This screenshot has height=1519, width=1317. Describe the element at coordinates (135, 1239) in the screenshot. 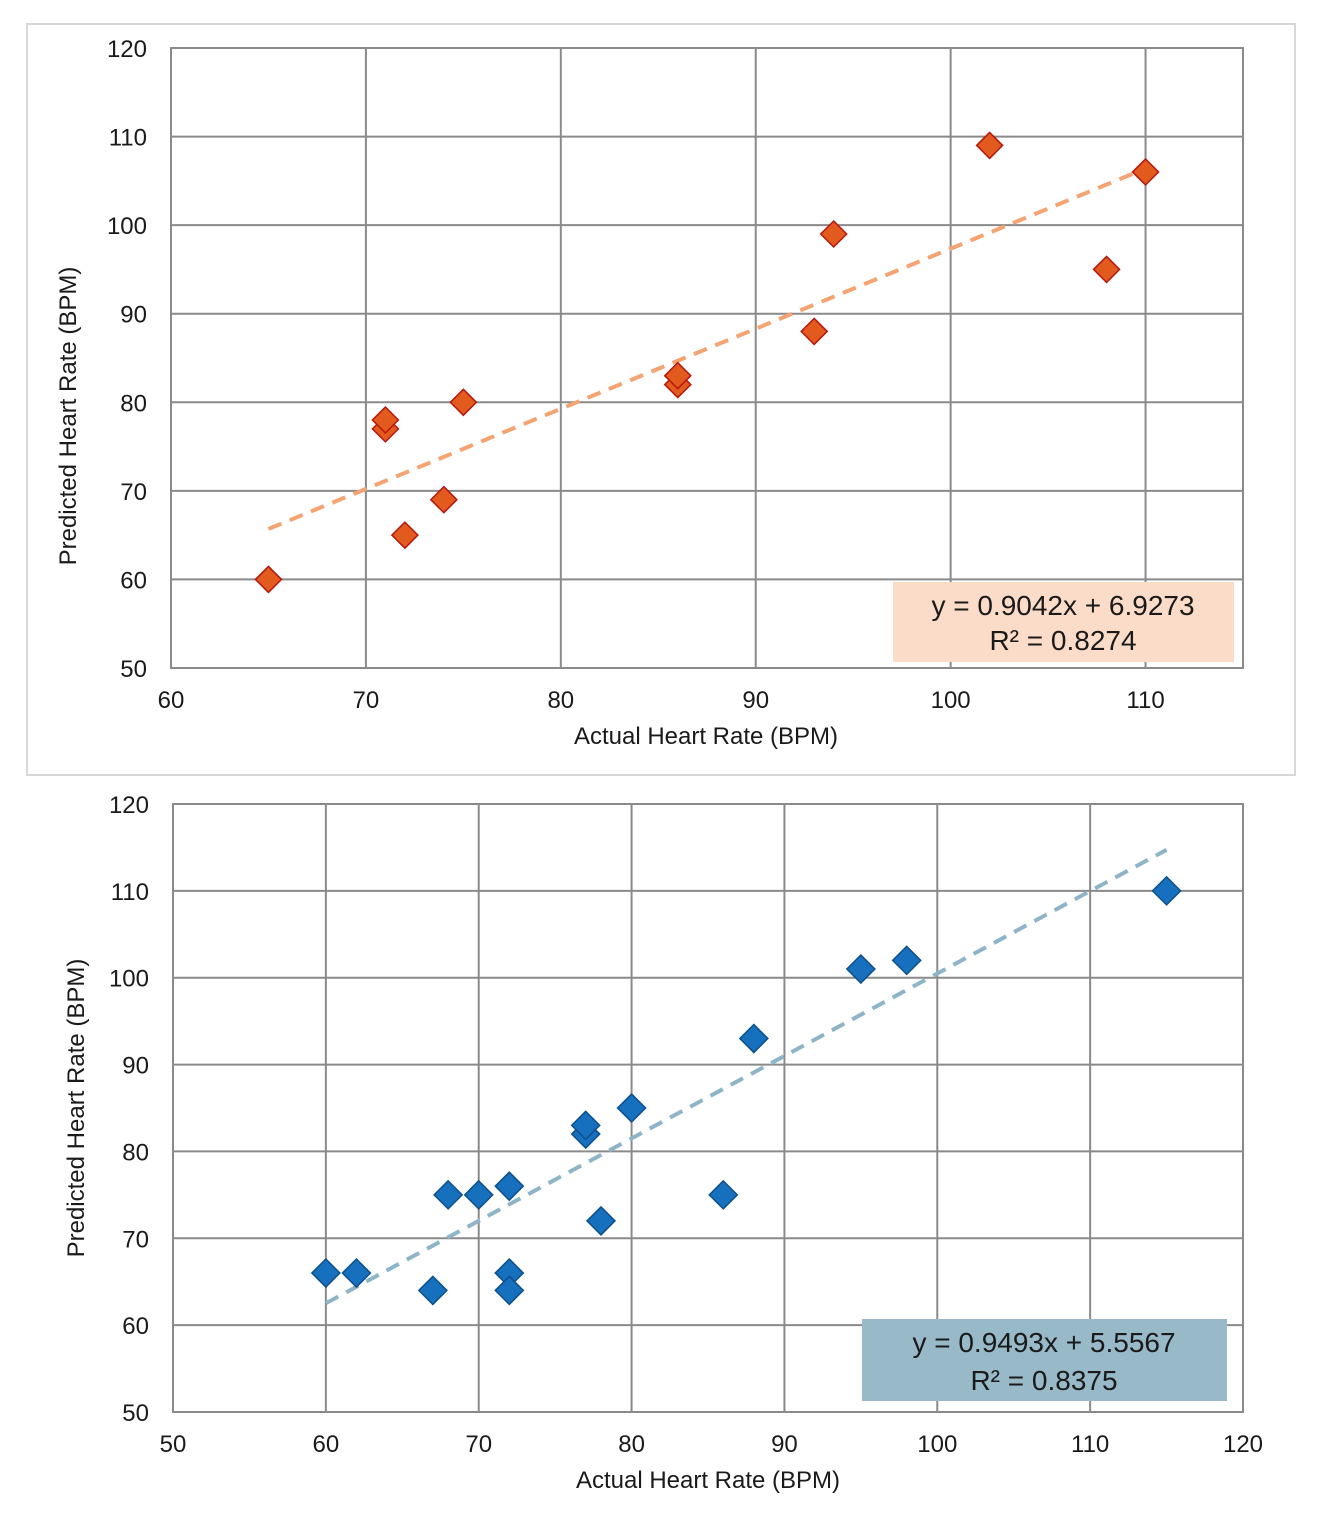

I see `chart-2-y-tick-label: 70` at that location.